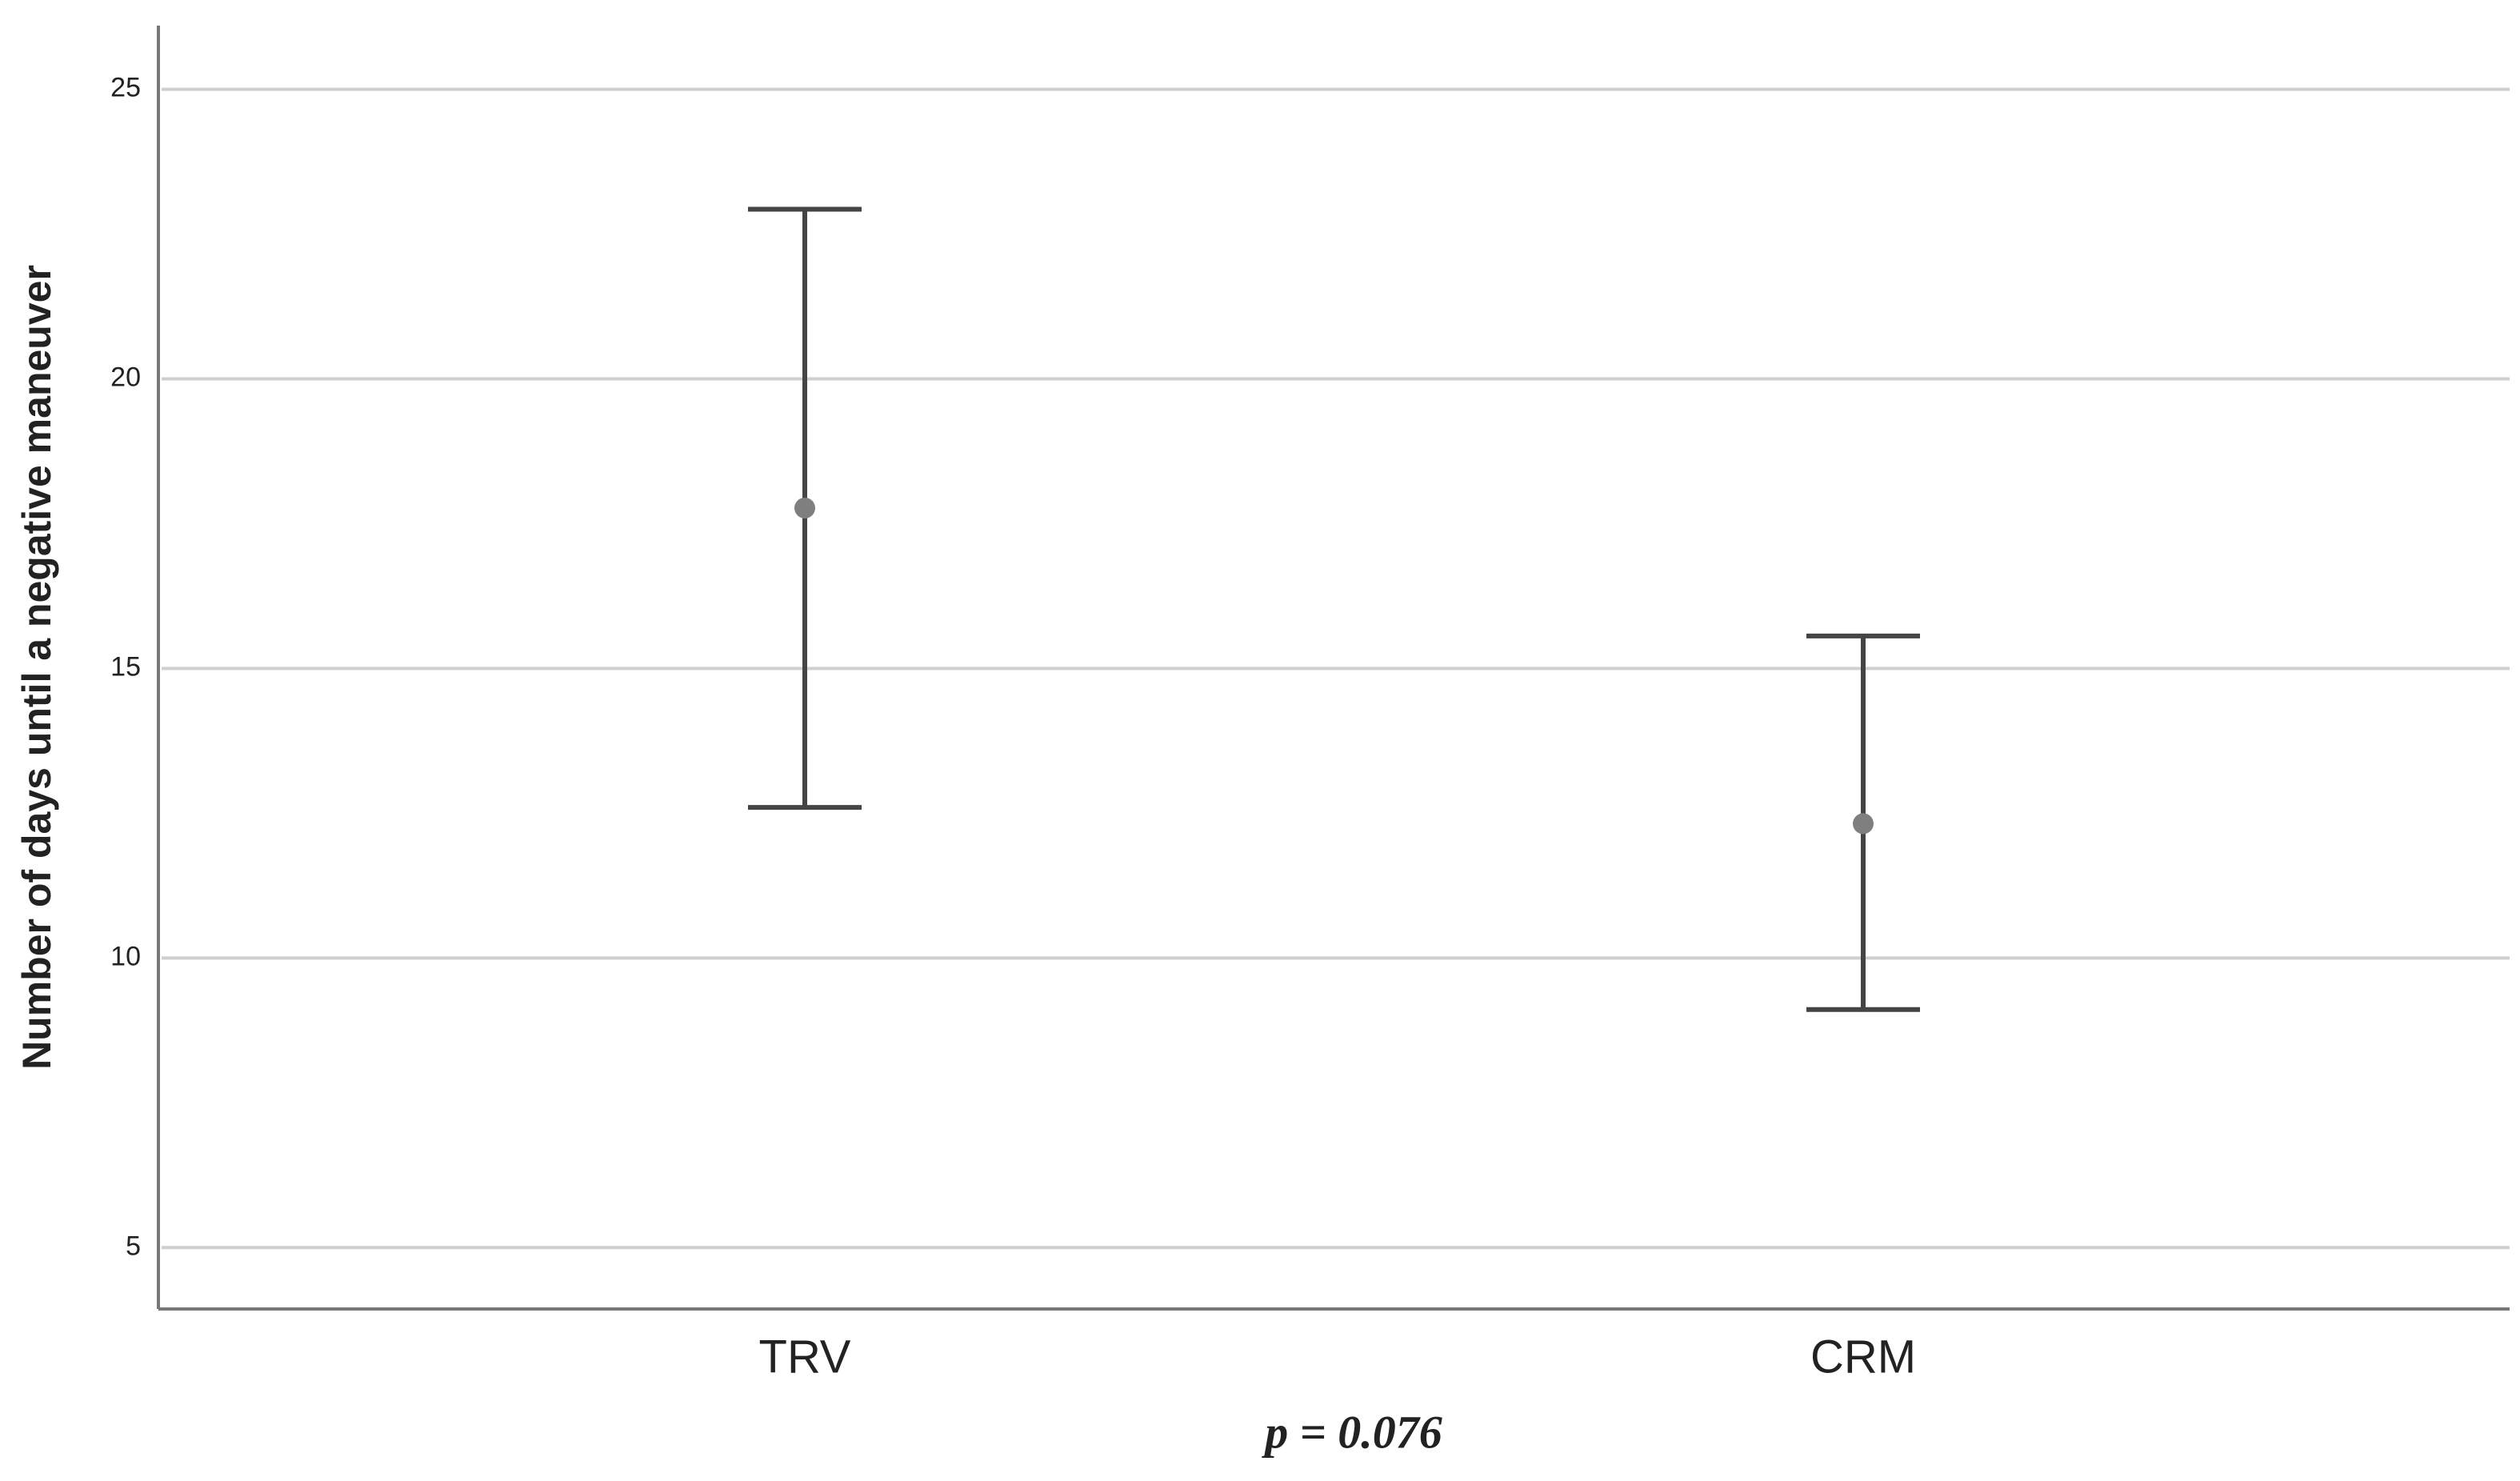 This screenshot has height=1481, width=2520. Describe the element at coordinates (805, 1357) in the screenshot. I see `x-tick-label: TRV` at that location.